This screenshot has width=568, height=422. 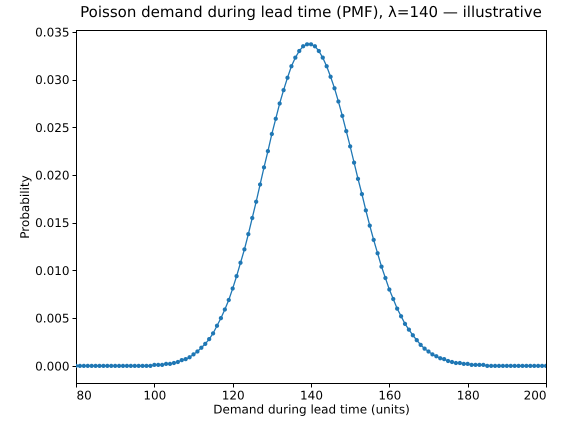 What do you see at coordinates (52, 271) in the screenshot?
I see `y-tick-label: 0.010` at bounding box center [52, 271].